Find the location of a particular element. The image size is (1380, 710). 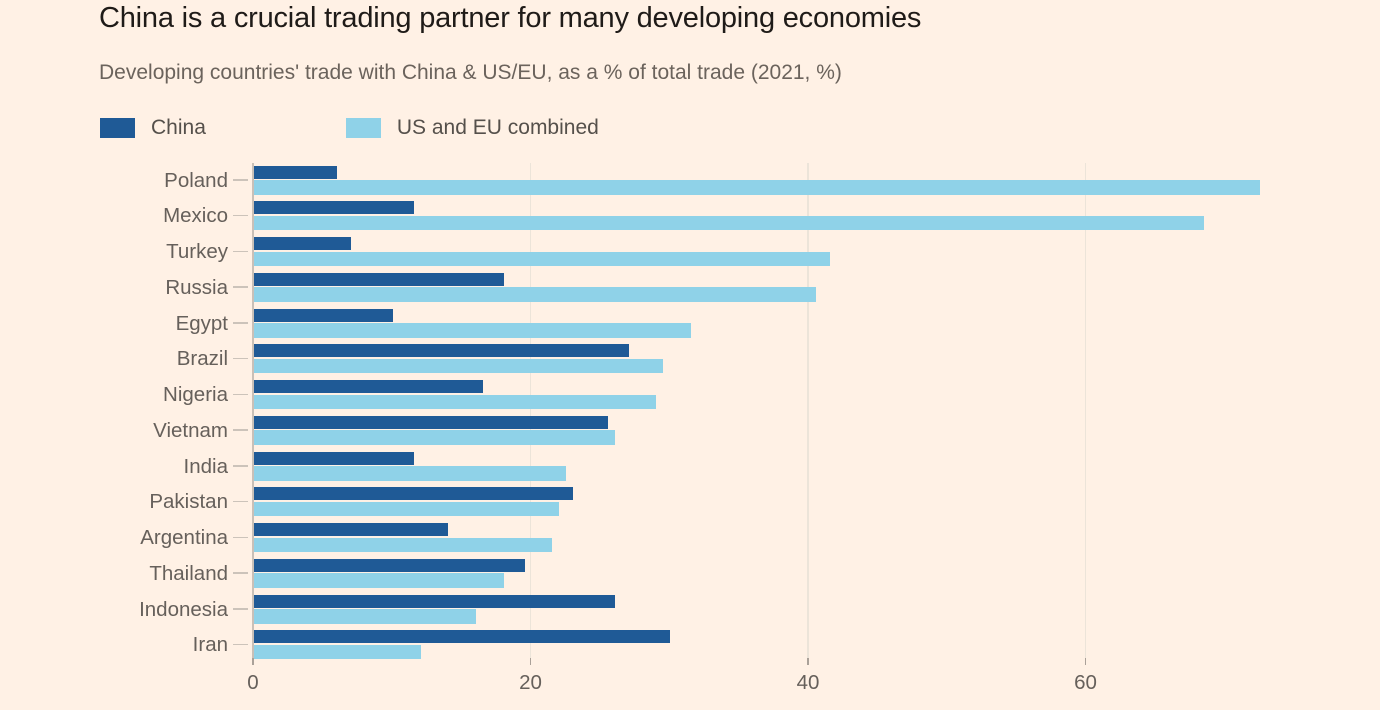

category-label: Brazil is located at coordinates (202, 359).